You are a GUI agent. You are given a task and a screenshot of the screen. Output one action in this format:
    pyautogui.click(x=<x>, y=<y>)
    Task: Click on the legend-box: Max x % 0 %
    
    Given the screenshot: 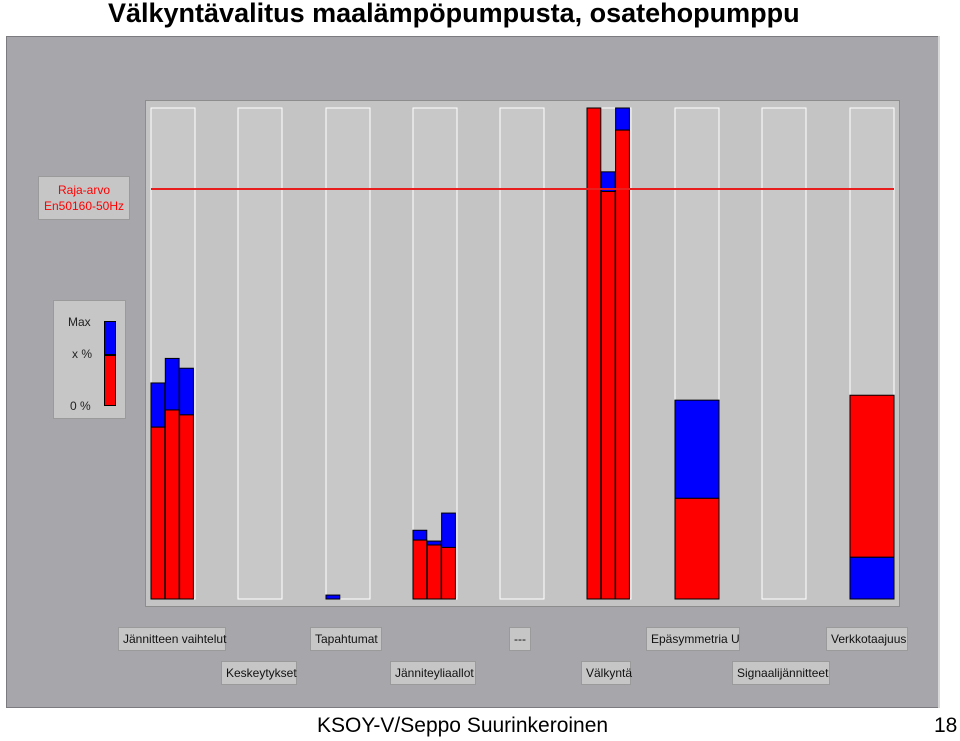 What is the action you would take?
    pyautogui.click(x=89, y=359)
    